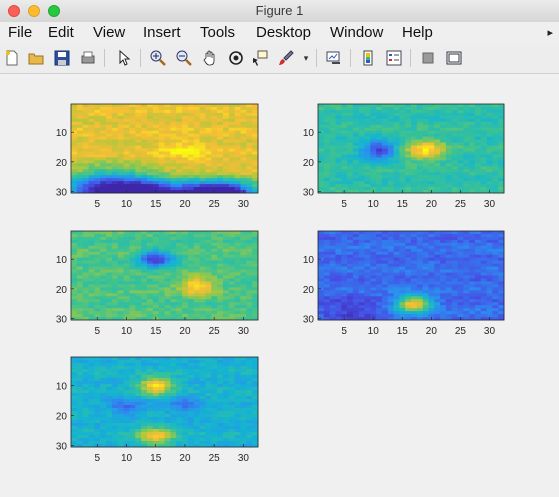 Image resolution: width=559 pixels, height=497 pixels. What do you see at coordinates (368, 58) in the screenshot?
I see `colorbar-icon` at bounding box center [368, 58].